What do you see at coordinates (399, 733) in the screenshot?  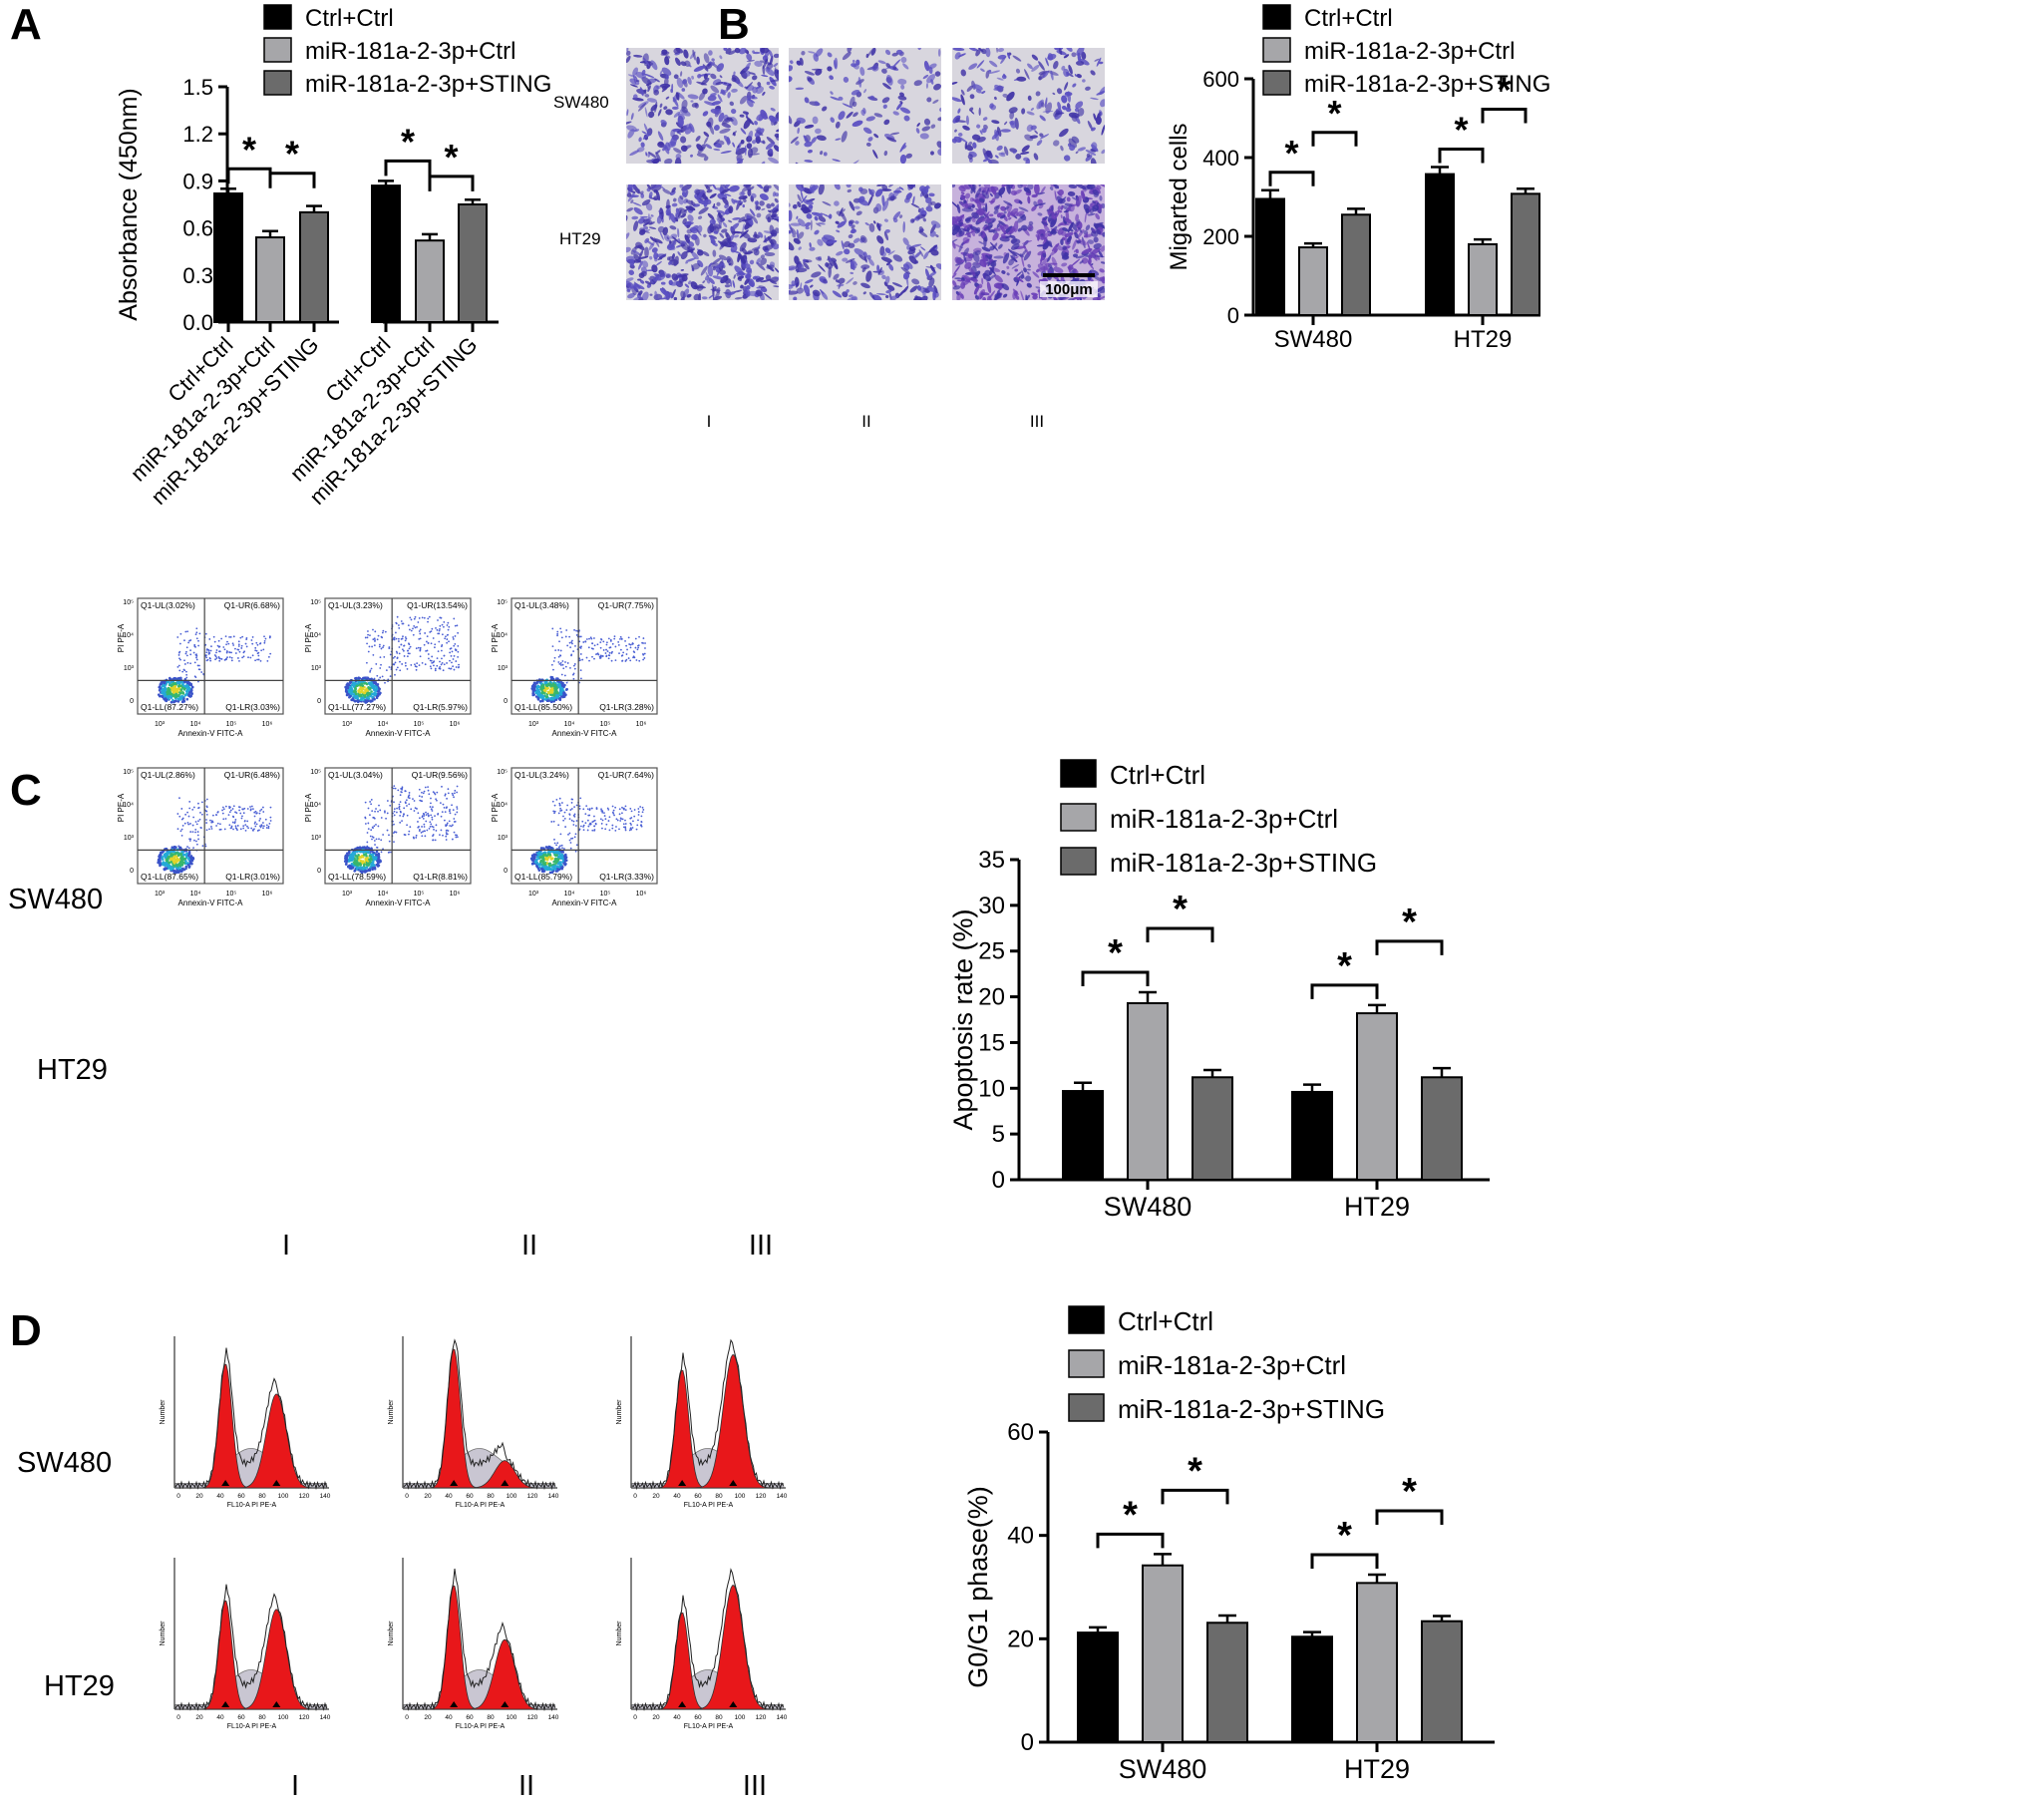 I see `flow-x-axis-title: Annexin-V FITC-A` at bounding box center [399, 733].